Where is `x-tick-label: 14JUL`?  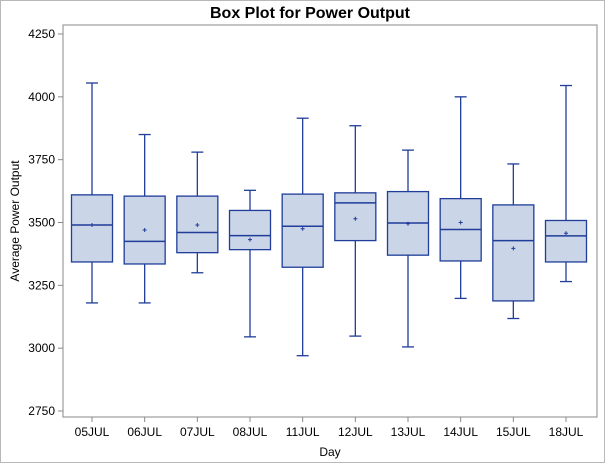 x-tick-label: 14JUL is located at coordinates (460, 432).